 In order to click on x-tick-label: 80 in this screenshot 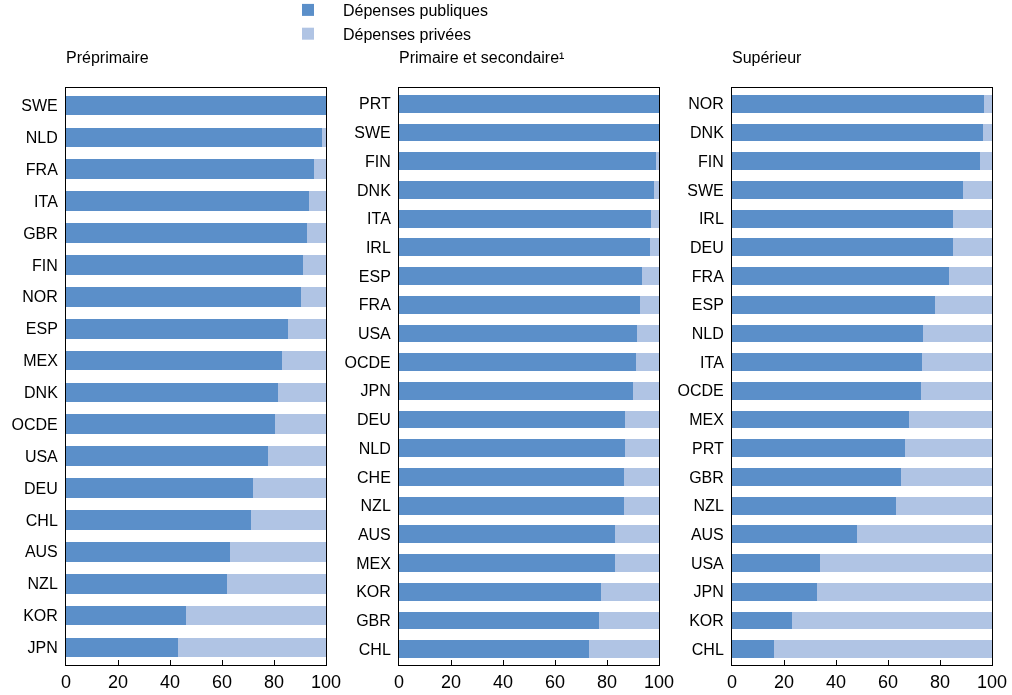, I will do `click(607, 681)`.